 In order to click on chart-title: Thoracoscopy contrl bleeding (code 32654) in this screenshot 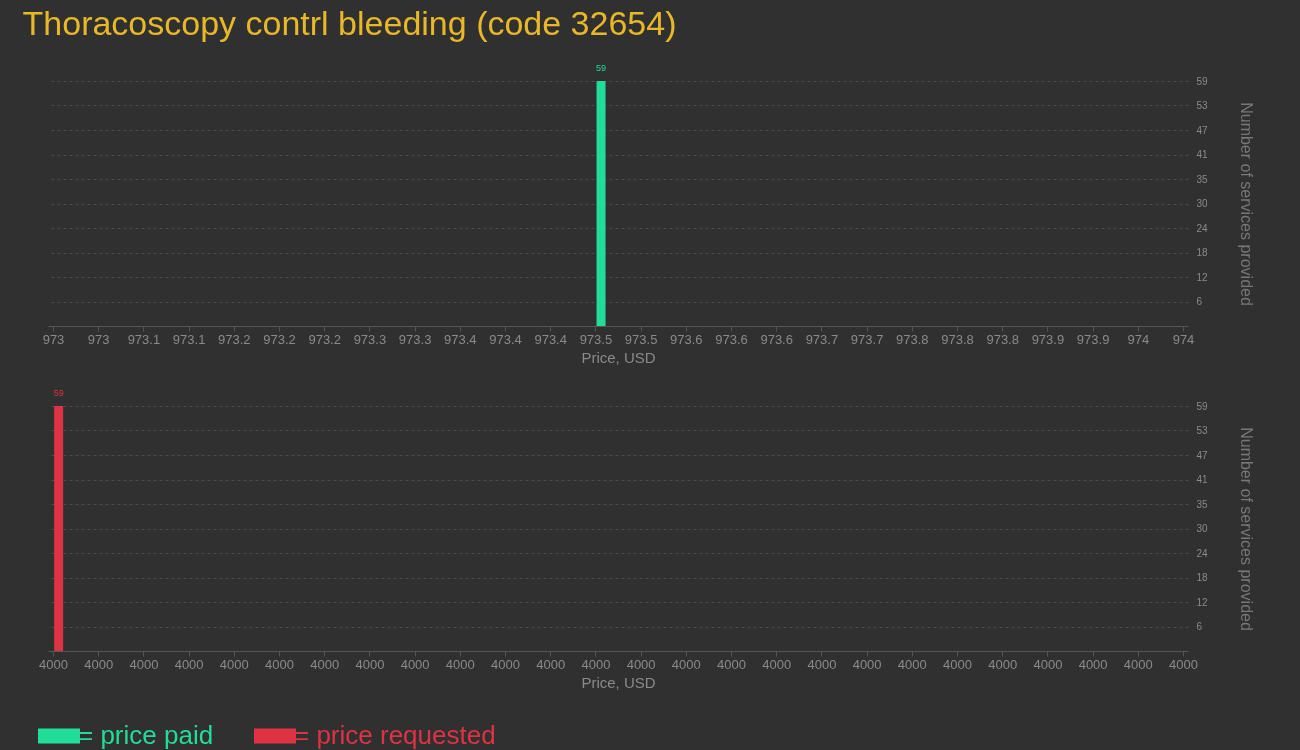, I will do `click(349, 23)`.